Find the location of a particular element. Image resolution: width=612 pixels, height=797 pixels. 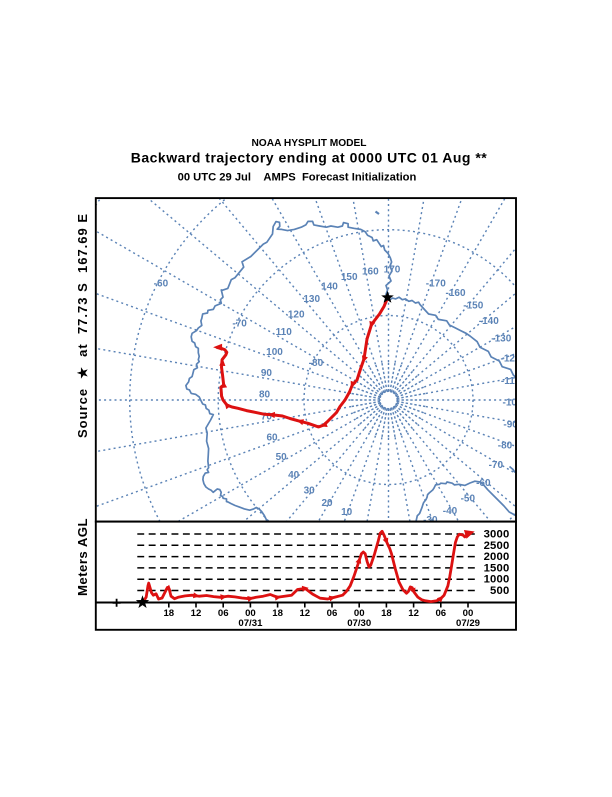

svg-text: 1500 is located at coordinates (497, 568).